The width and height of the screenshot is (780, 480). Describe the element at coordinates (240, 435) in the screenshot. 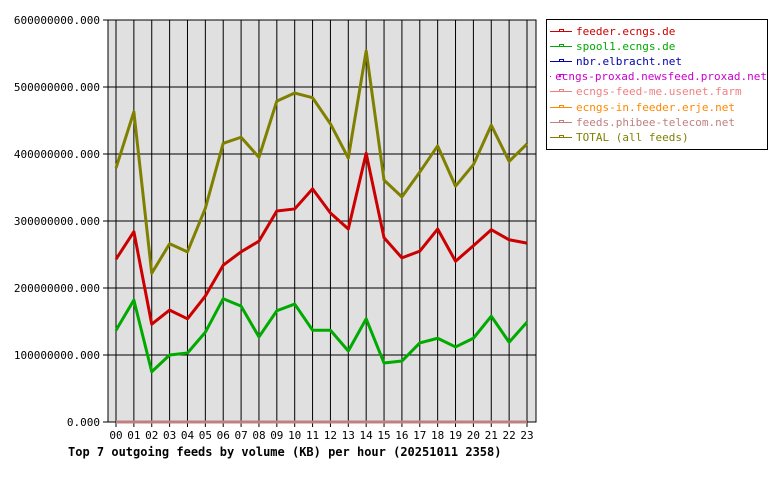

I see `x-tick-label: 07` at that location.